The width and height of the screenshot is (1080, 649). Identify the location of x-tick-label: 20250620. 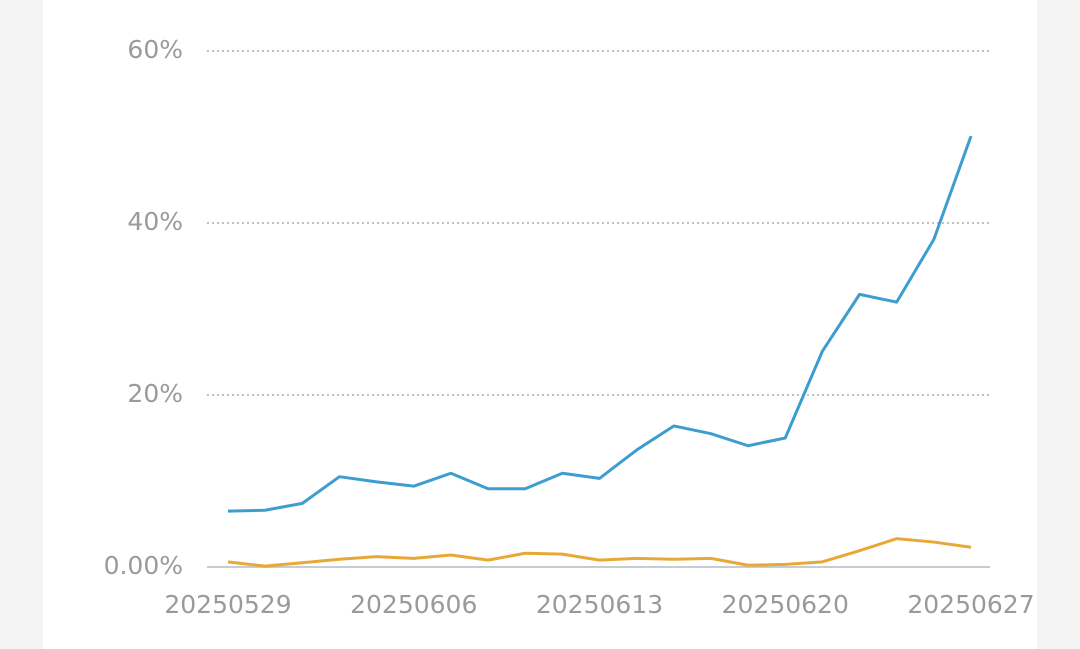
(785, 604).